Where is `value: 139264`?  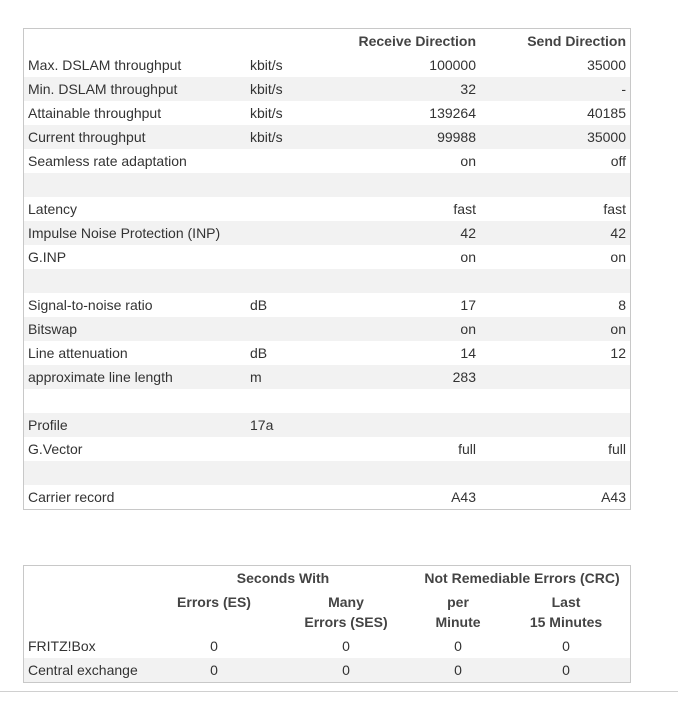
value: 139264 is located at coordinates (452, 113).